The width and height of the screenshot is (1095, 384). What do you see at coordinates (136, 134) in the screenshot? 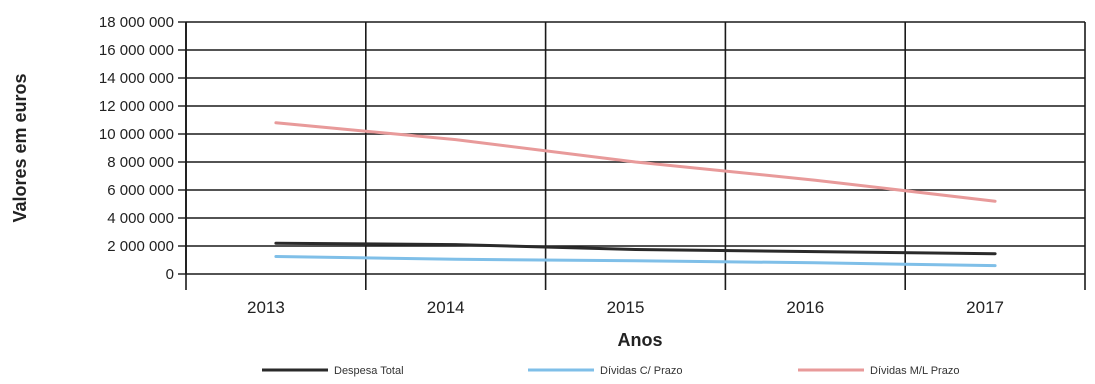
I see `y-tick-label: 10 000 000` at bounding box center [136, 134].